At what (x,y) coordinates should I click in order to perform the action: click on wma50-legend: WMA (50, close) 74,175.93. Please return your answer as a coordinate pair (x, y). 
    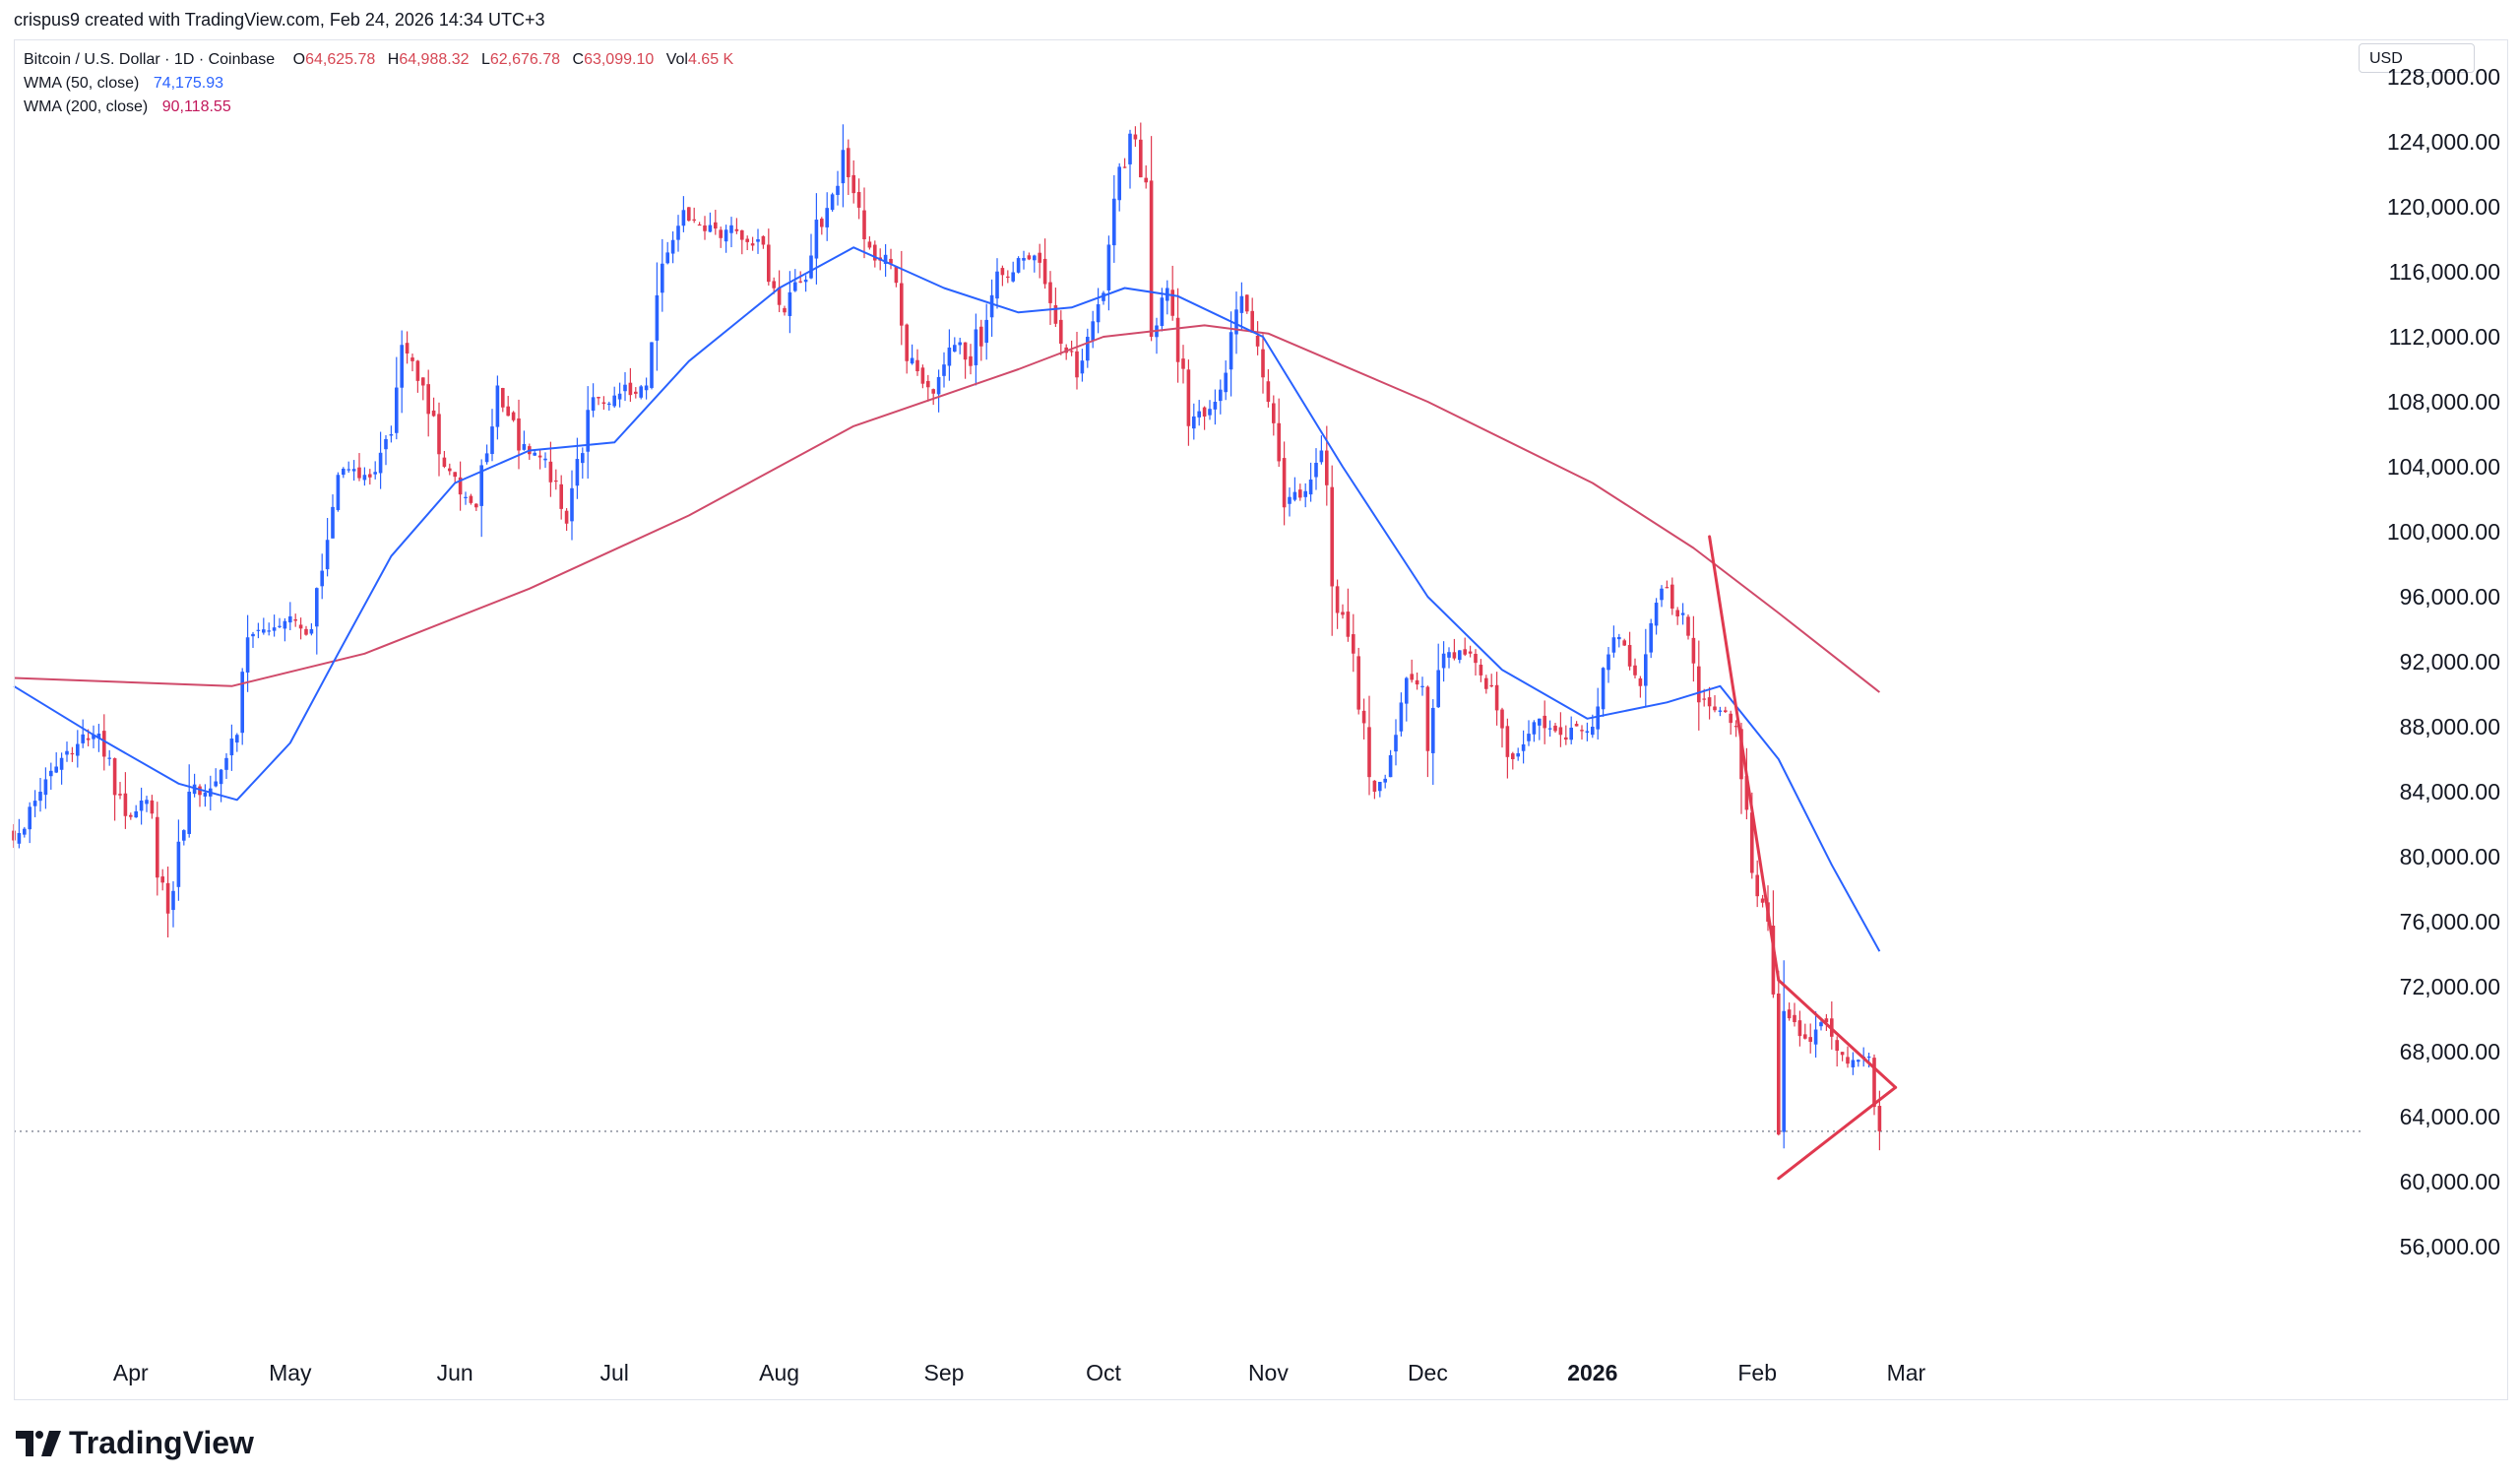
    Looking at the image, I should click on (123, 84).